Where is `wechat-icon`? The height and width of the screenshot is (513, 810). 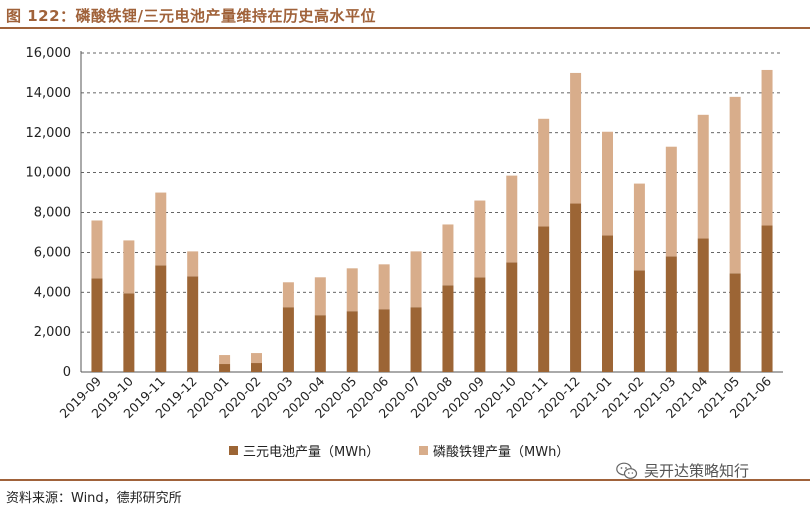 wechat-icon is located at coordinates (627, 470).